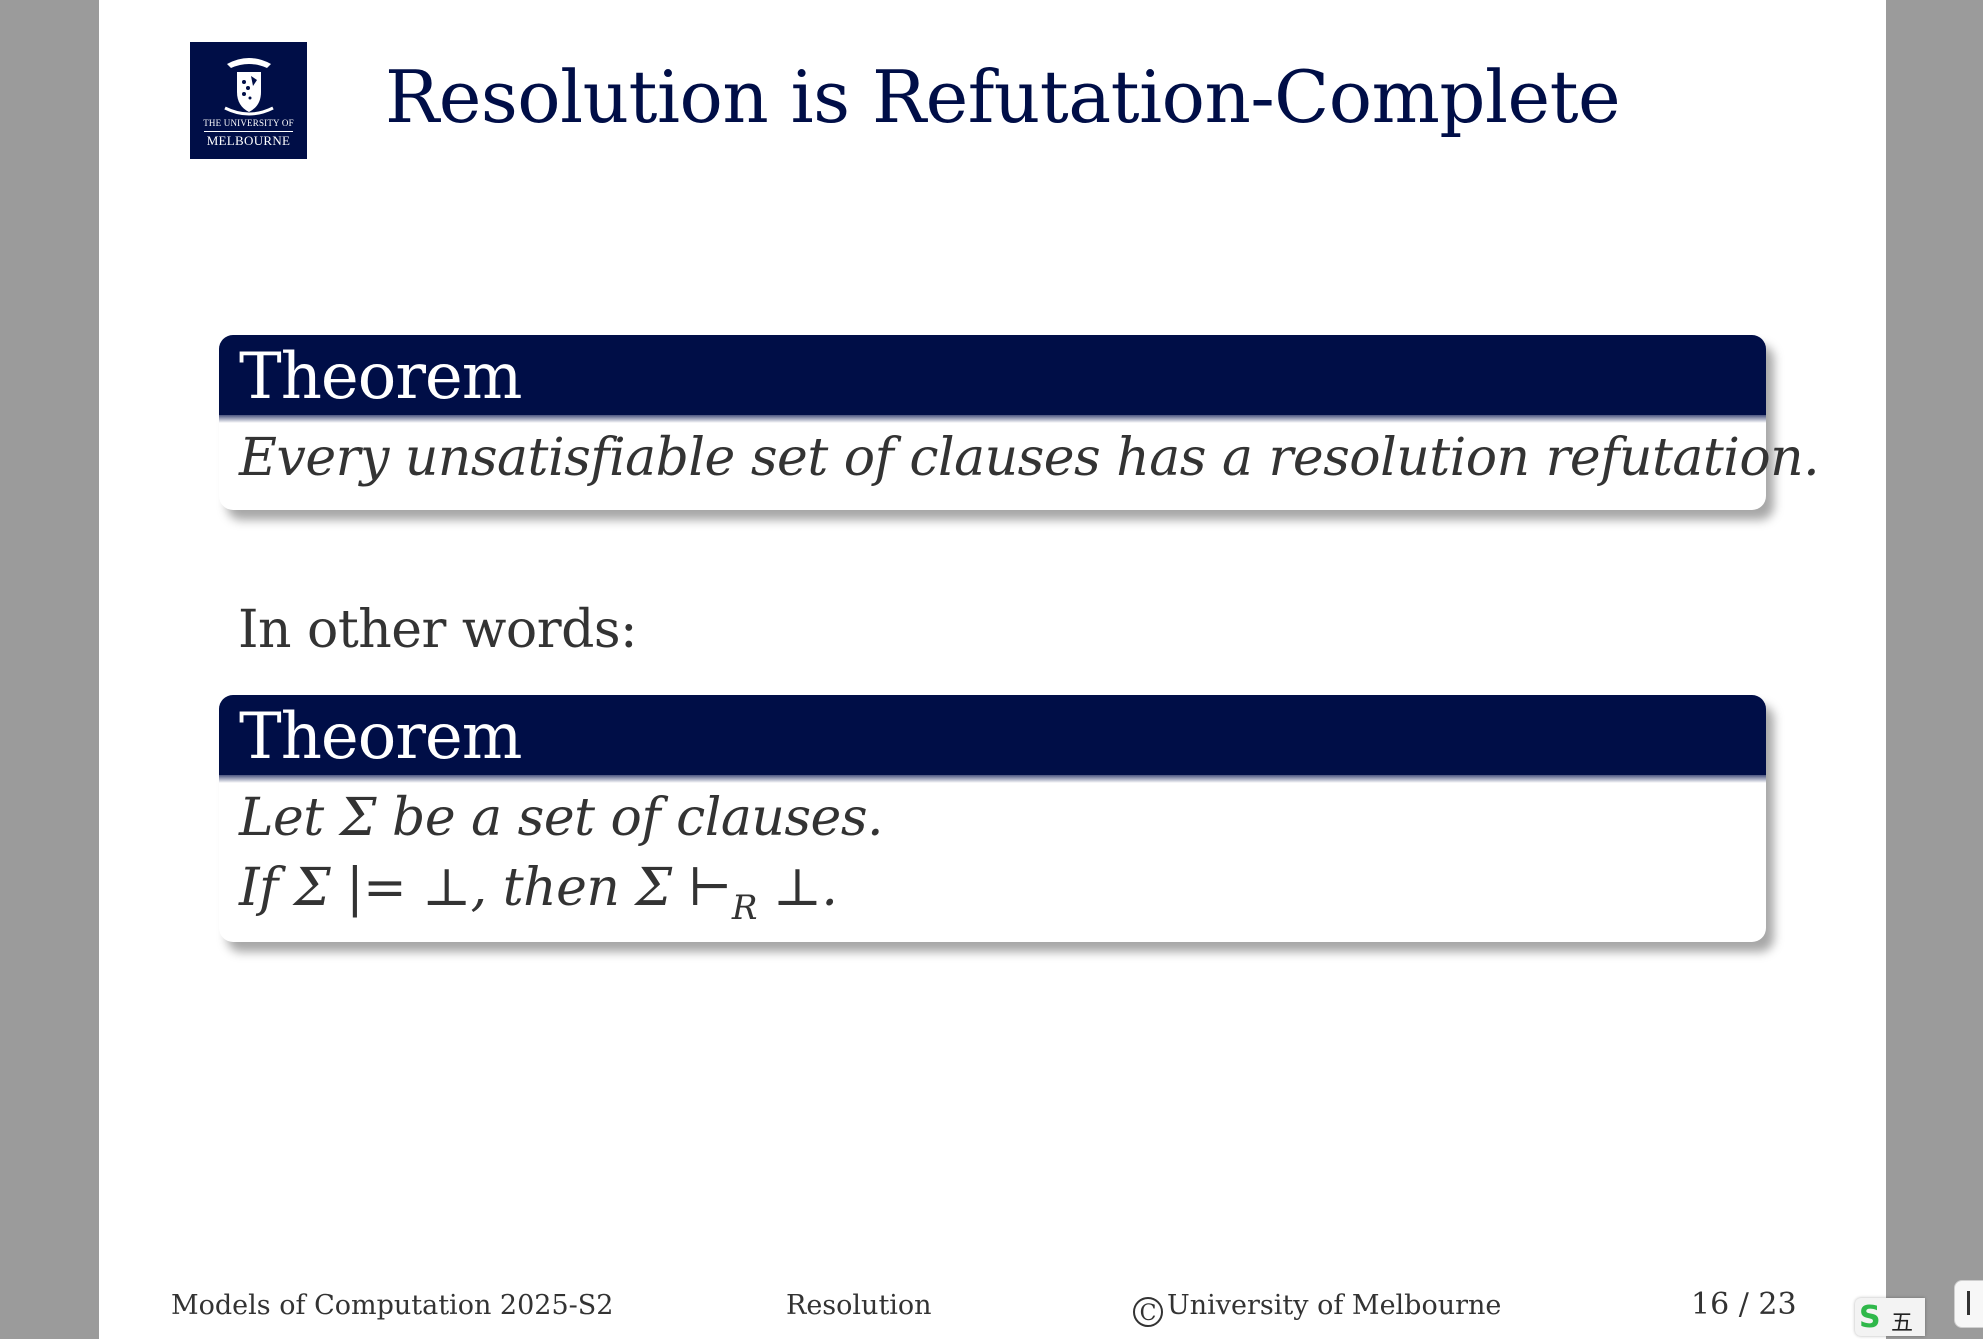 The image size is (1983, 1339). What do you see at coordinates (1890, 1317) in the screenshot?
I see `ime-toolbar: S 五` at bounding box center [1890, 1317].